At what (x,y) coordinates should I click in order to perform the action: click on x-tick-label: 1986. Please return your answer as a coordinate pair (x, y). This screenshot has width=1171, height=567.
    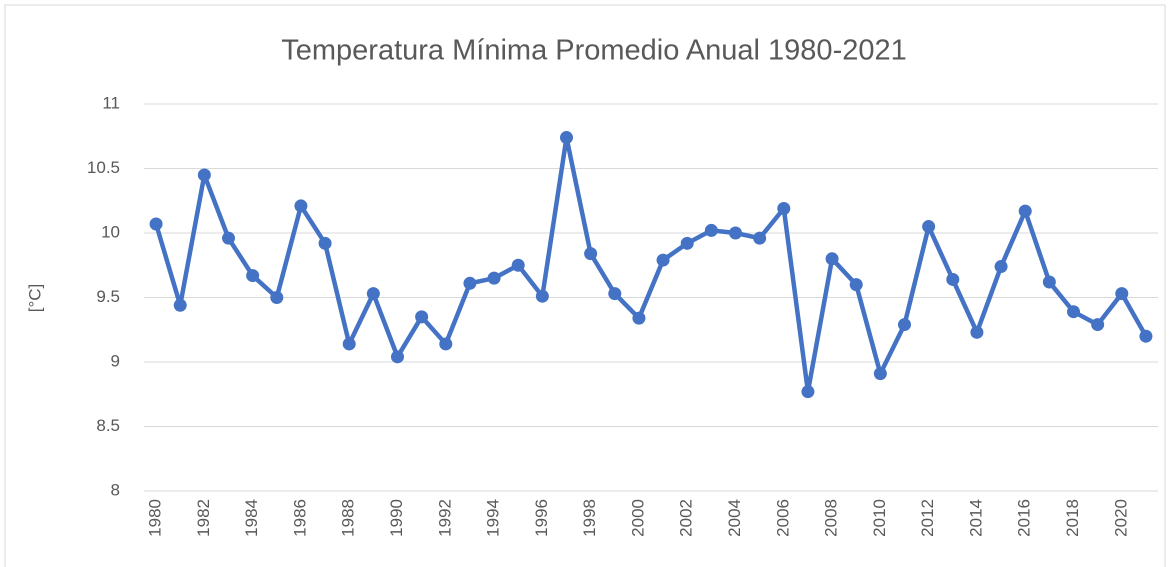
    Looking at the image, I should click on (299, 518).